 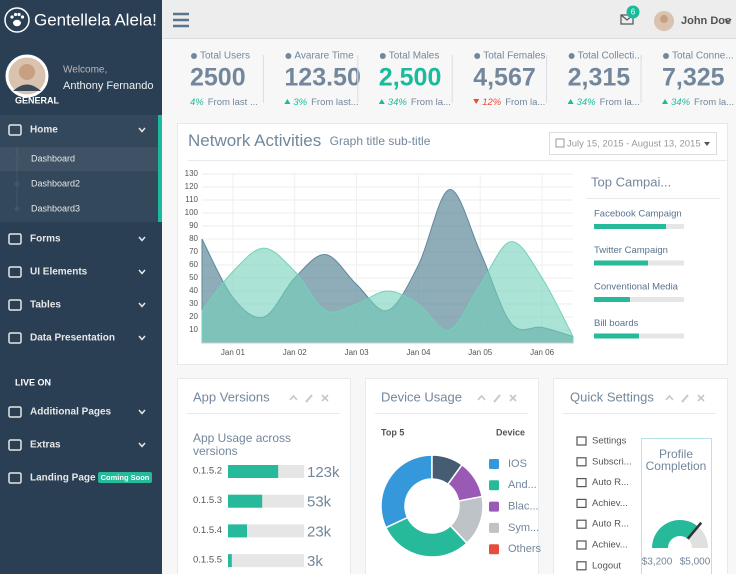 I want to click on user-caret, so click(x=728, y=21).